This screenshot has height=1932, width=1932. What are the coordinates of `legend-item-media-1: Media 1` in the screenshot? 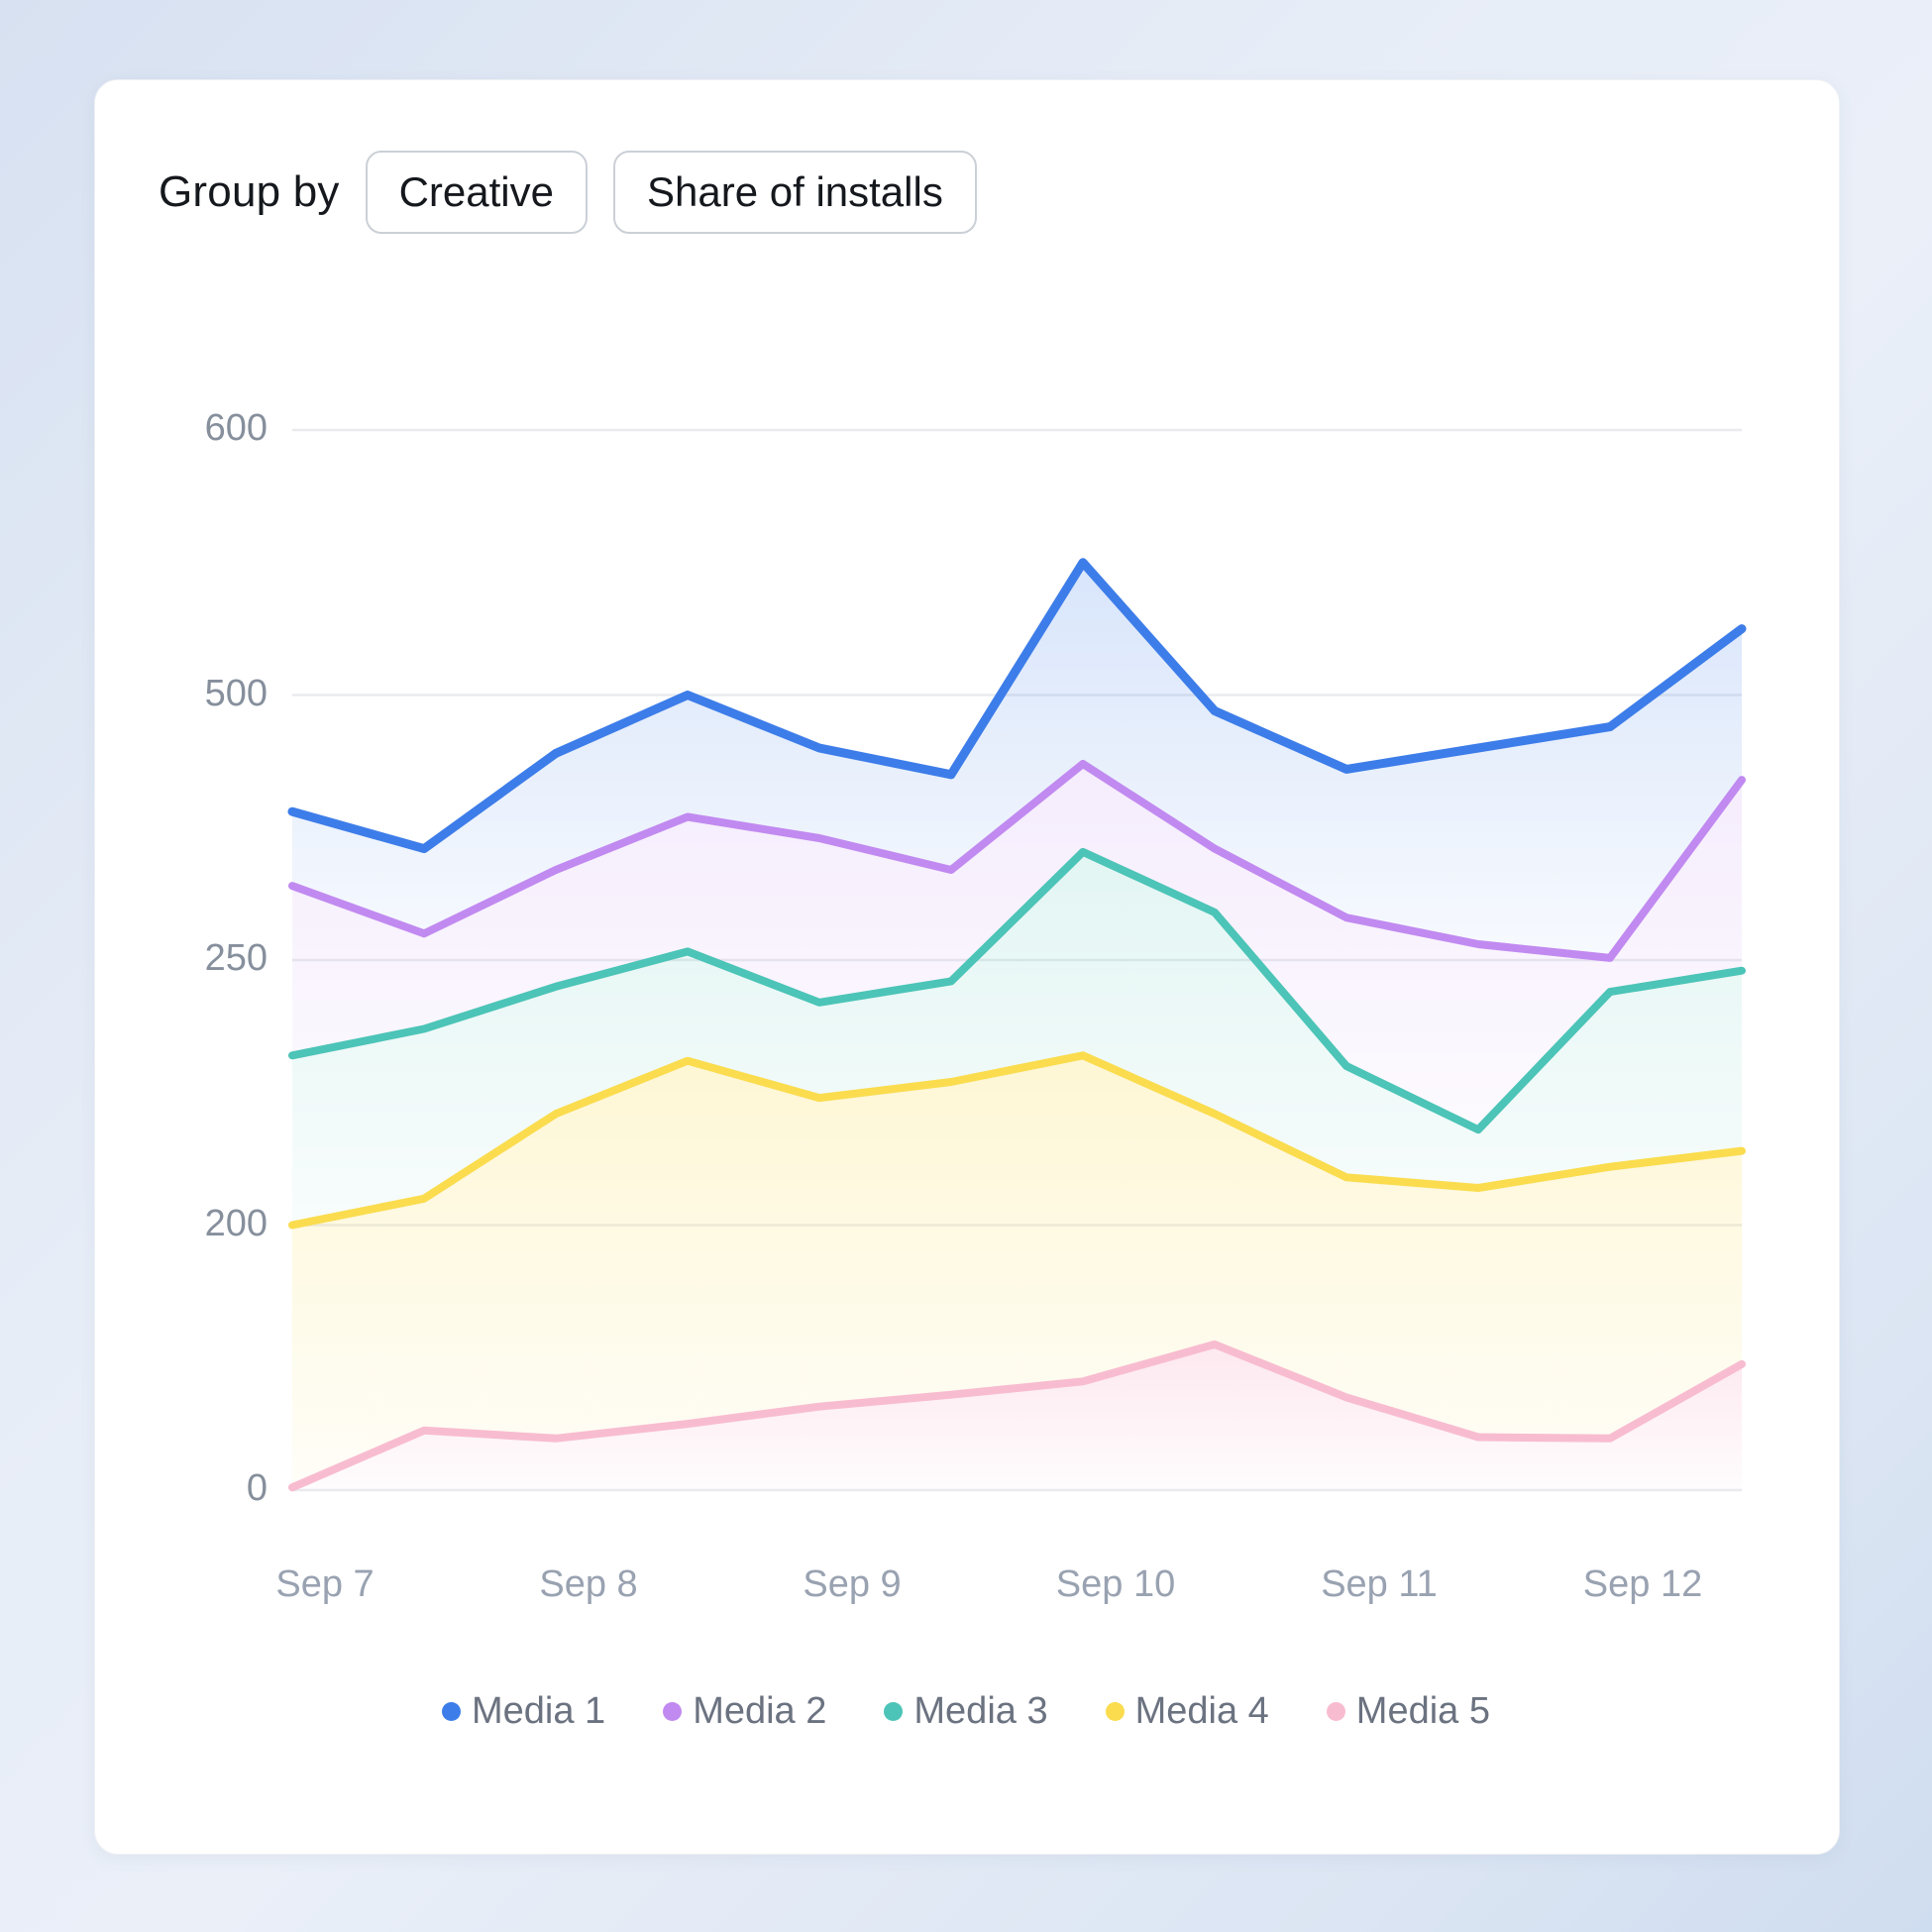 It's located at (523, 1712).